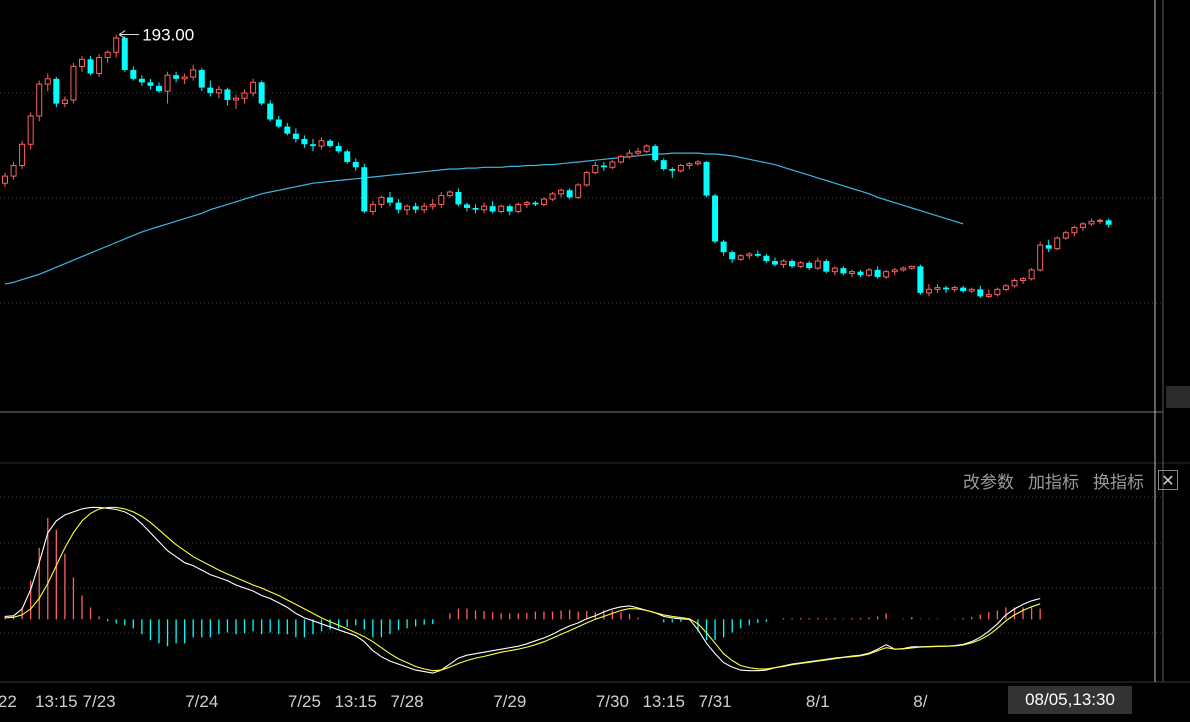 The height and width of the screenshot is (722, 1190). I want to click on switch-indicator-button: 换指标, so click(1118, 482).